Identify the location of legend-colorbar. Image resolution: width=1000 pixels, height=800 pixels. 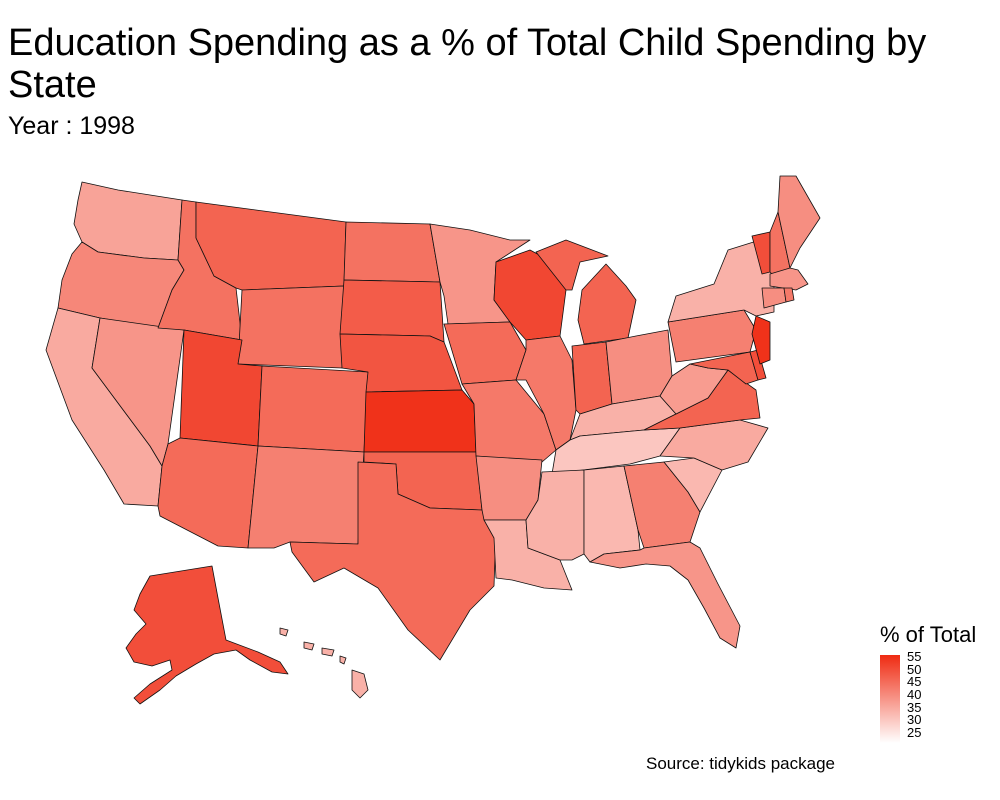
(890, 699).